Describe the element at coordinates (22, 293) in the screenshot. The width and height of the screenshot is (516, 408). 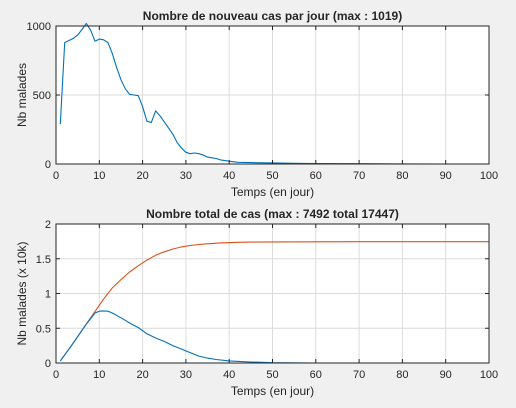
I see `y-axis-label: Nb malades (x 10k)` at that location.